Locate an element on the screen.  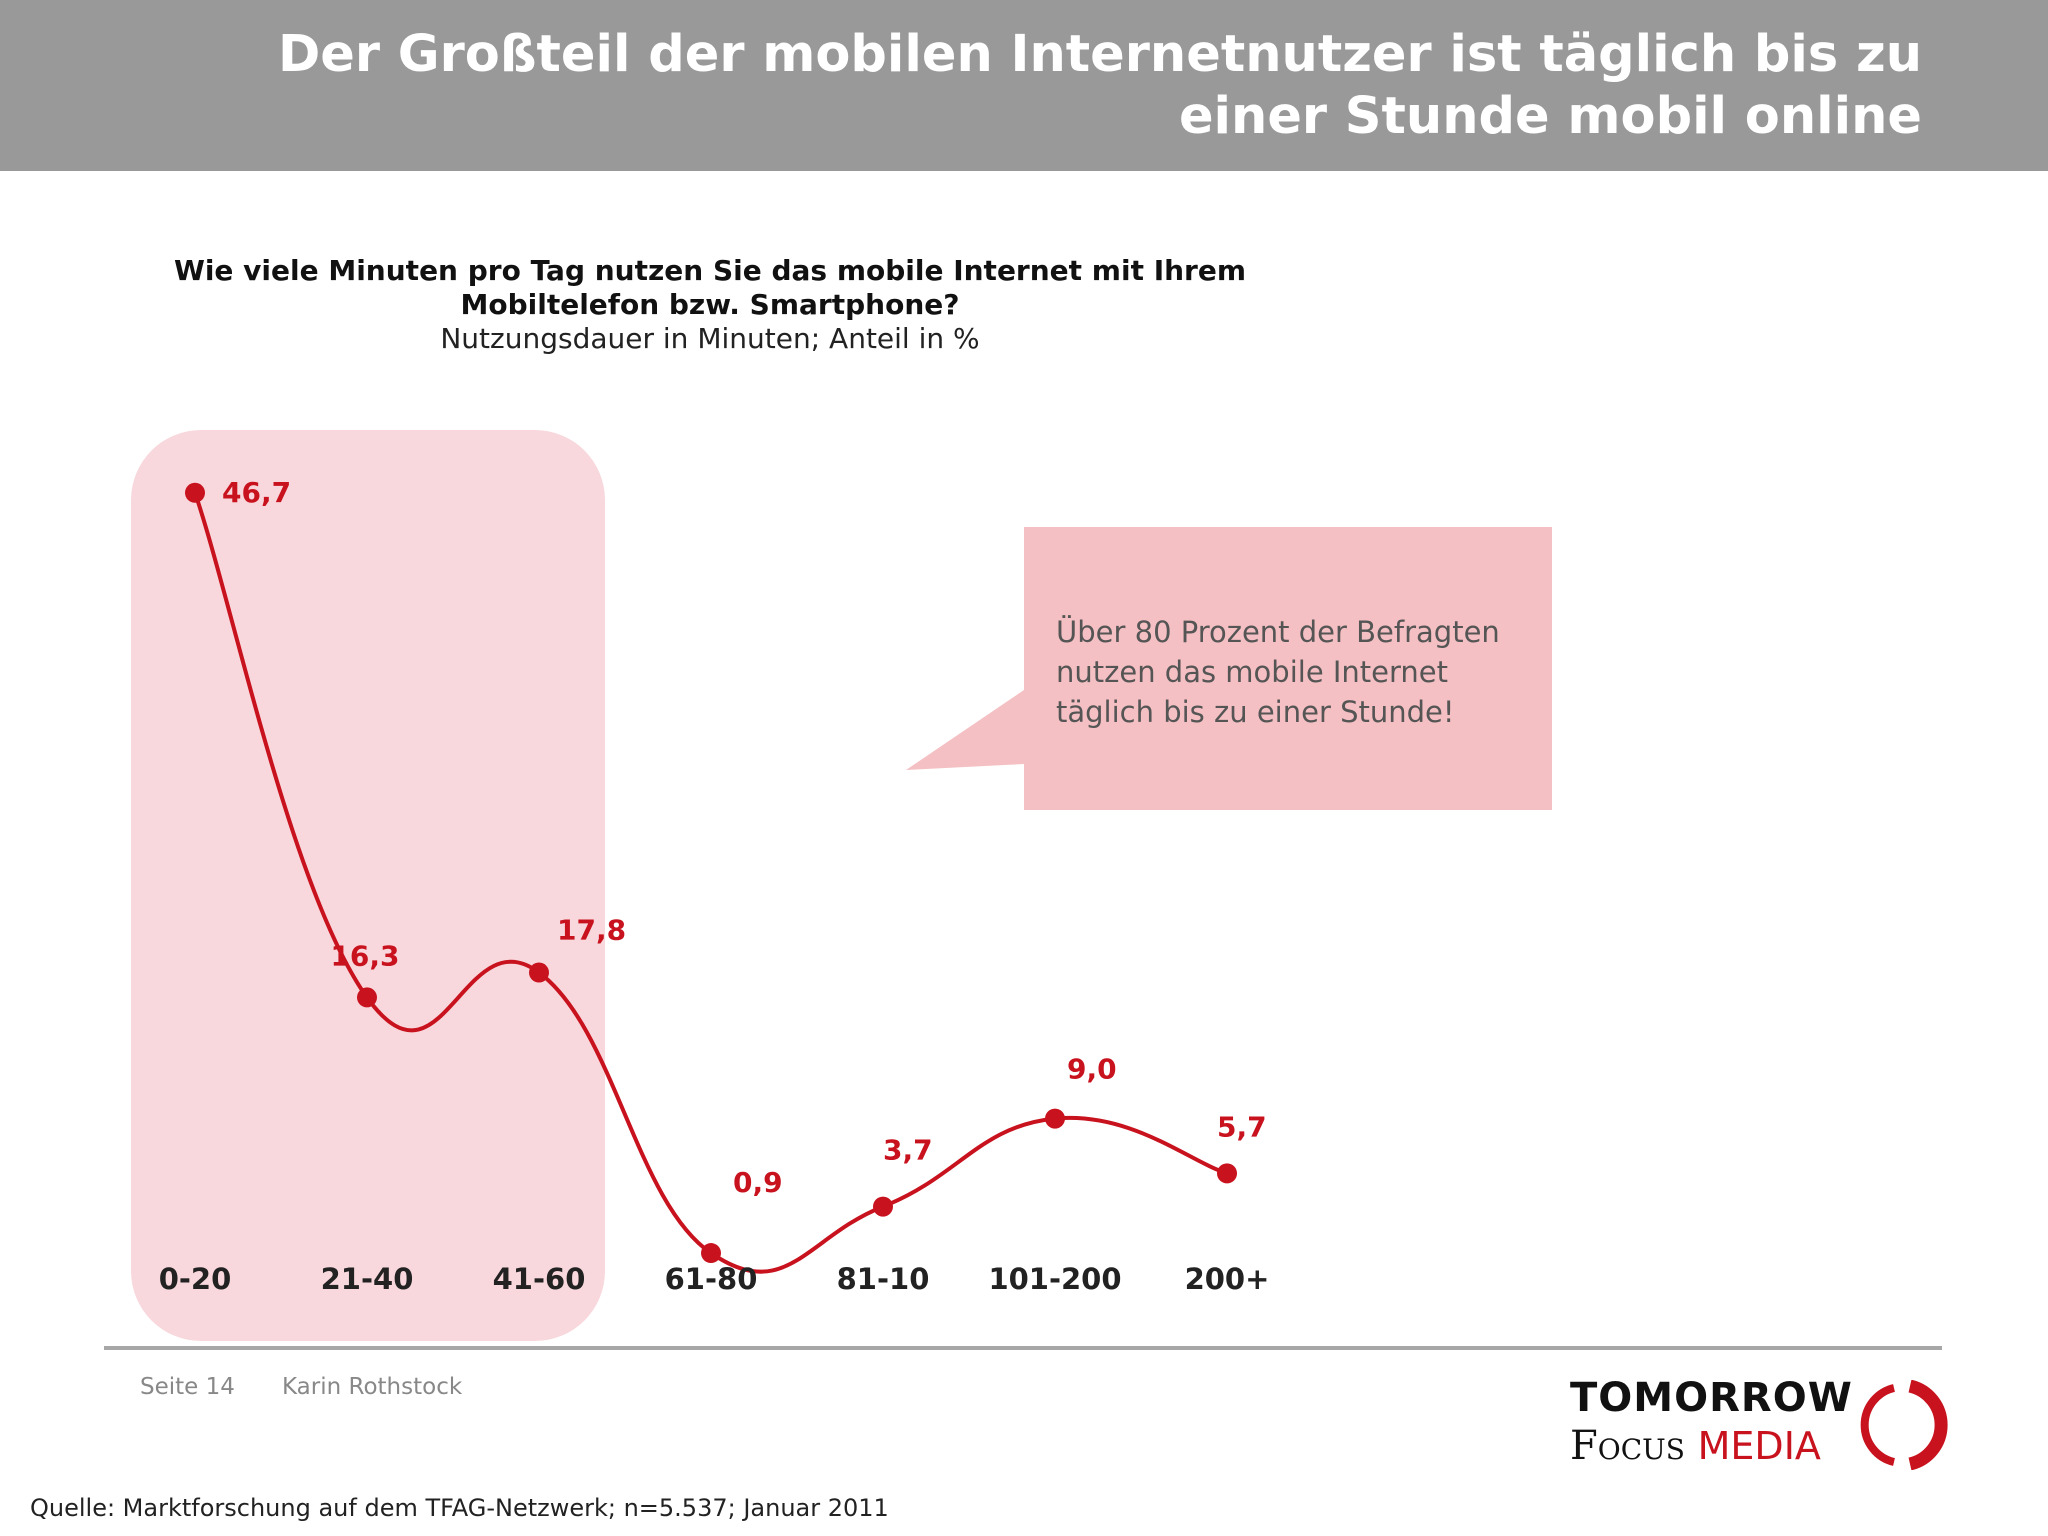
data-label-21-40: 16,3 is located at coordinates (364, 955).